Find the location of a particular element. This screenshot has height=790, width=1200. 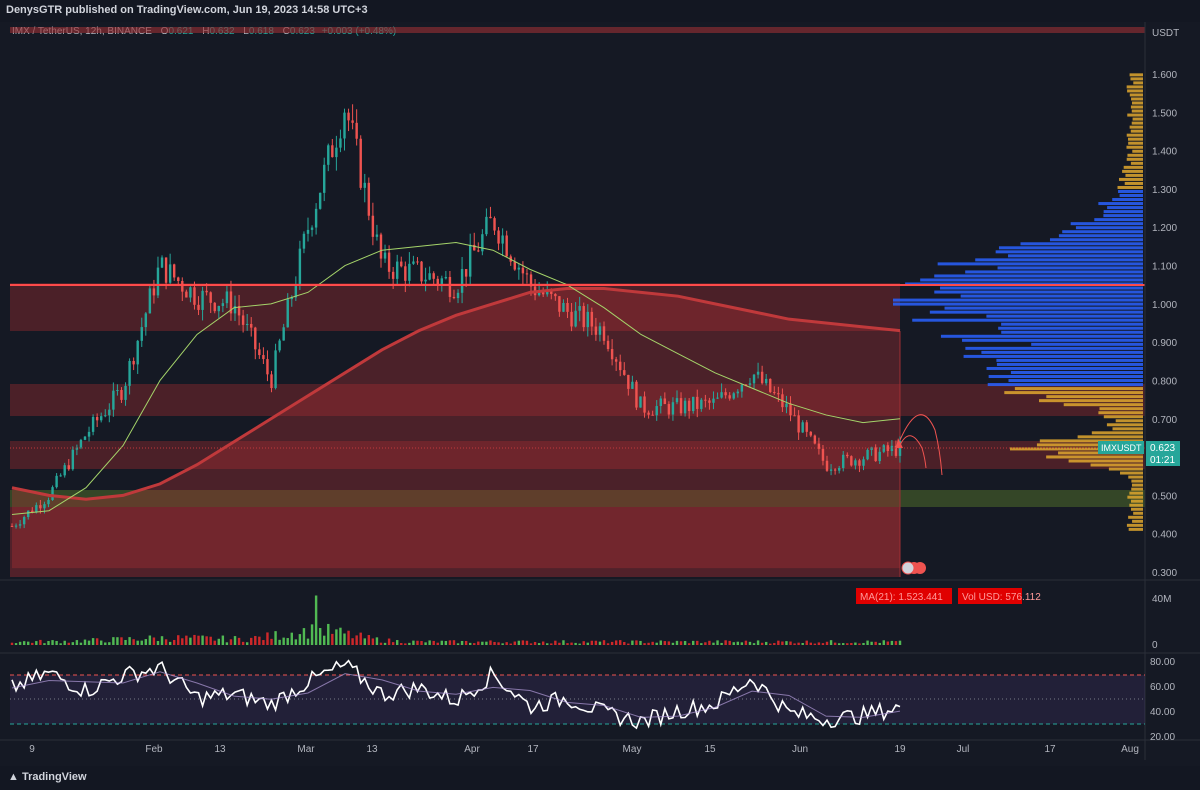

tradingview-logo: ▲ TradingView is located at coordinates (47, 777).